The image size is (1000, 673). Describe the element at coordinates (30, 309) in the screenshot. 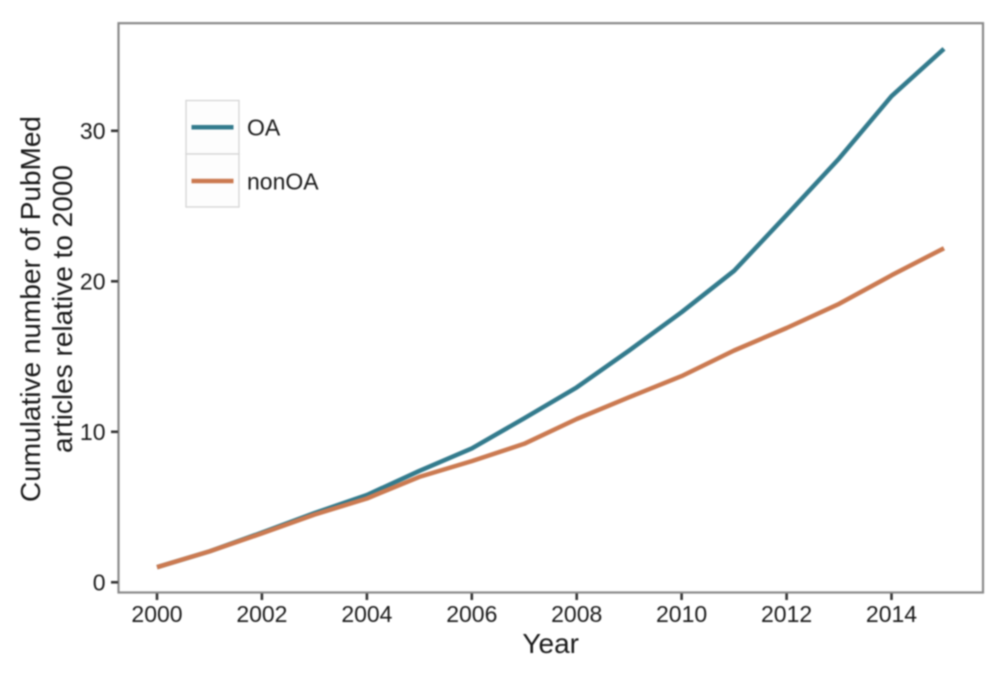

I see `svg-text: Cumulative number of PubMed` at that location.